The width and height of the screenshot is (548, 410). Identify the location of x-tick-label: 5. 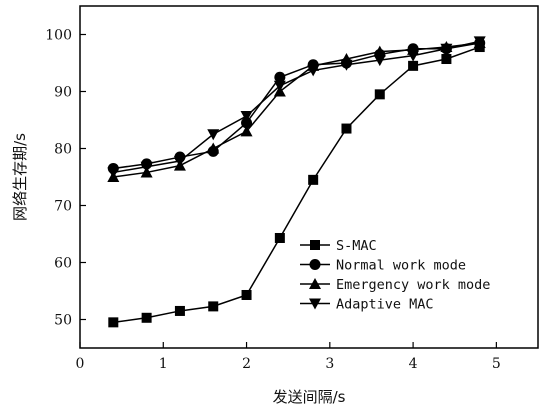
(496, 364).